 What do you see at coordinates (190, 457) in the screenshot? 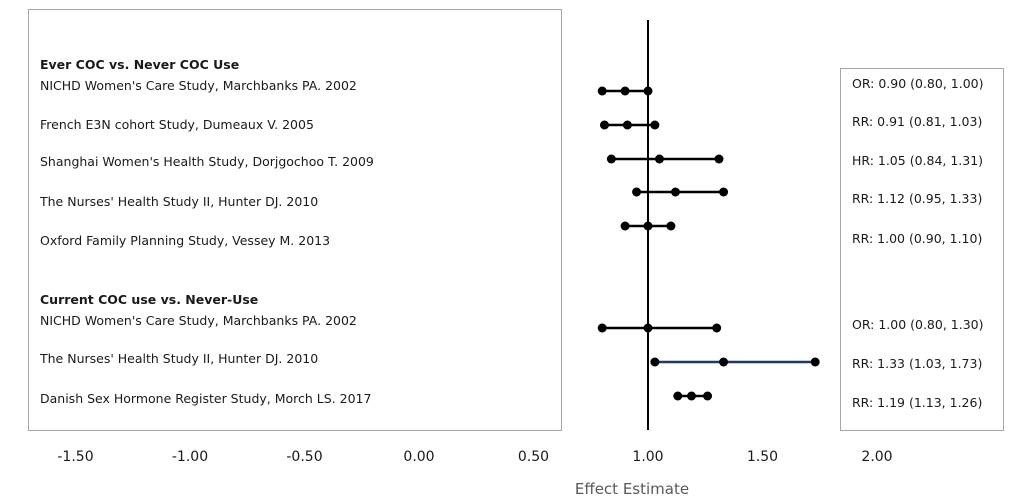
I see `x-tick-label: -1.00` at bounding box center [190, 457].